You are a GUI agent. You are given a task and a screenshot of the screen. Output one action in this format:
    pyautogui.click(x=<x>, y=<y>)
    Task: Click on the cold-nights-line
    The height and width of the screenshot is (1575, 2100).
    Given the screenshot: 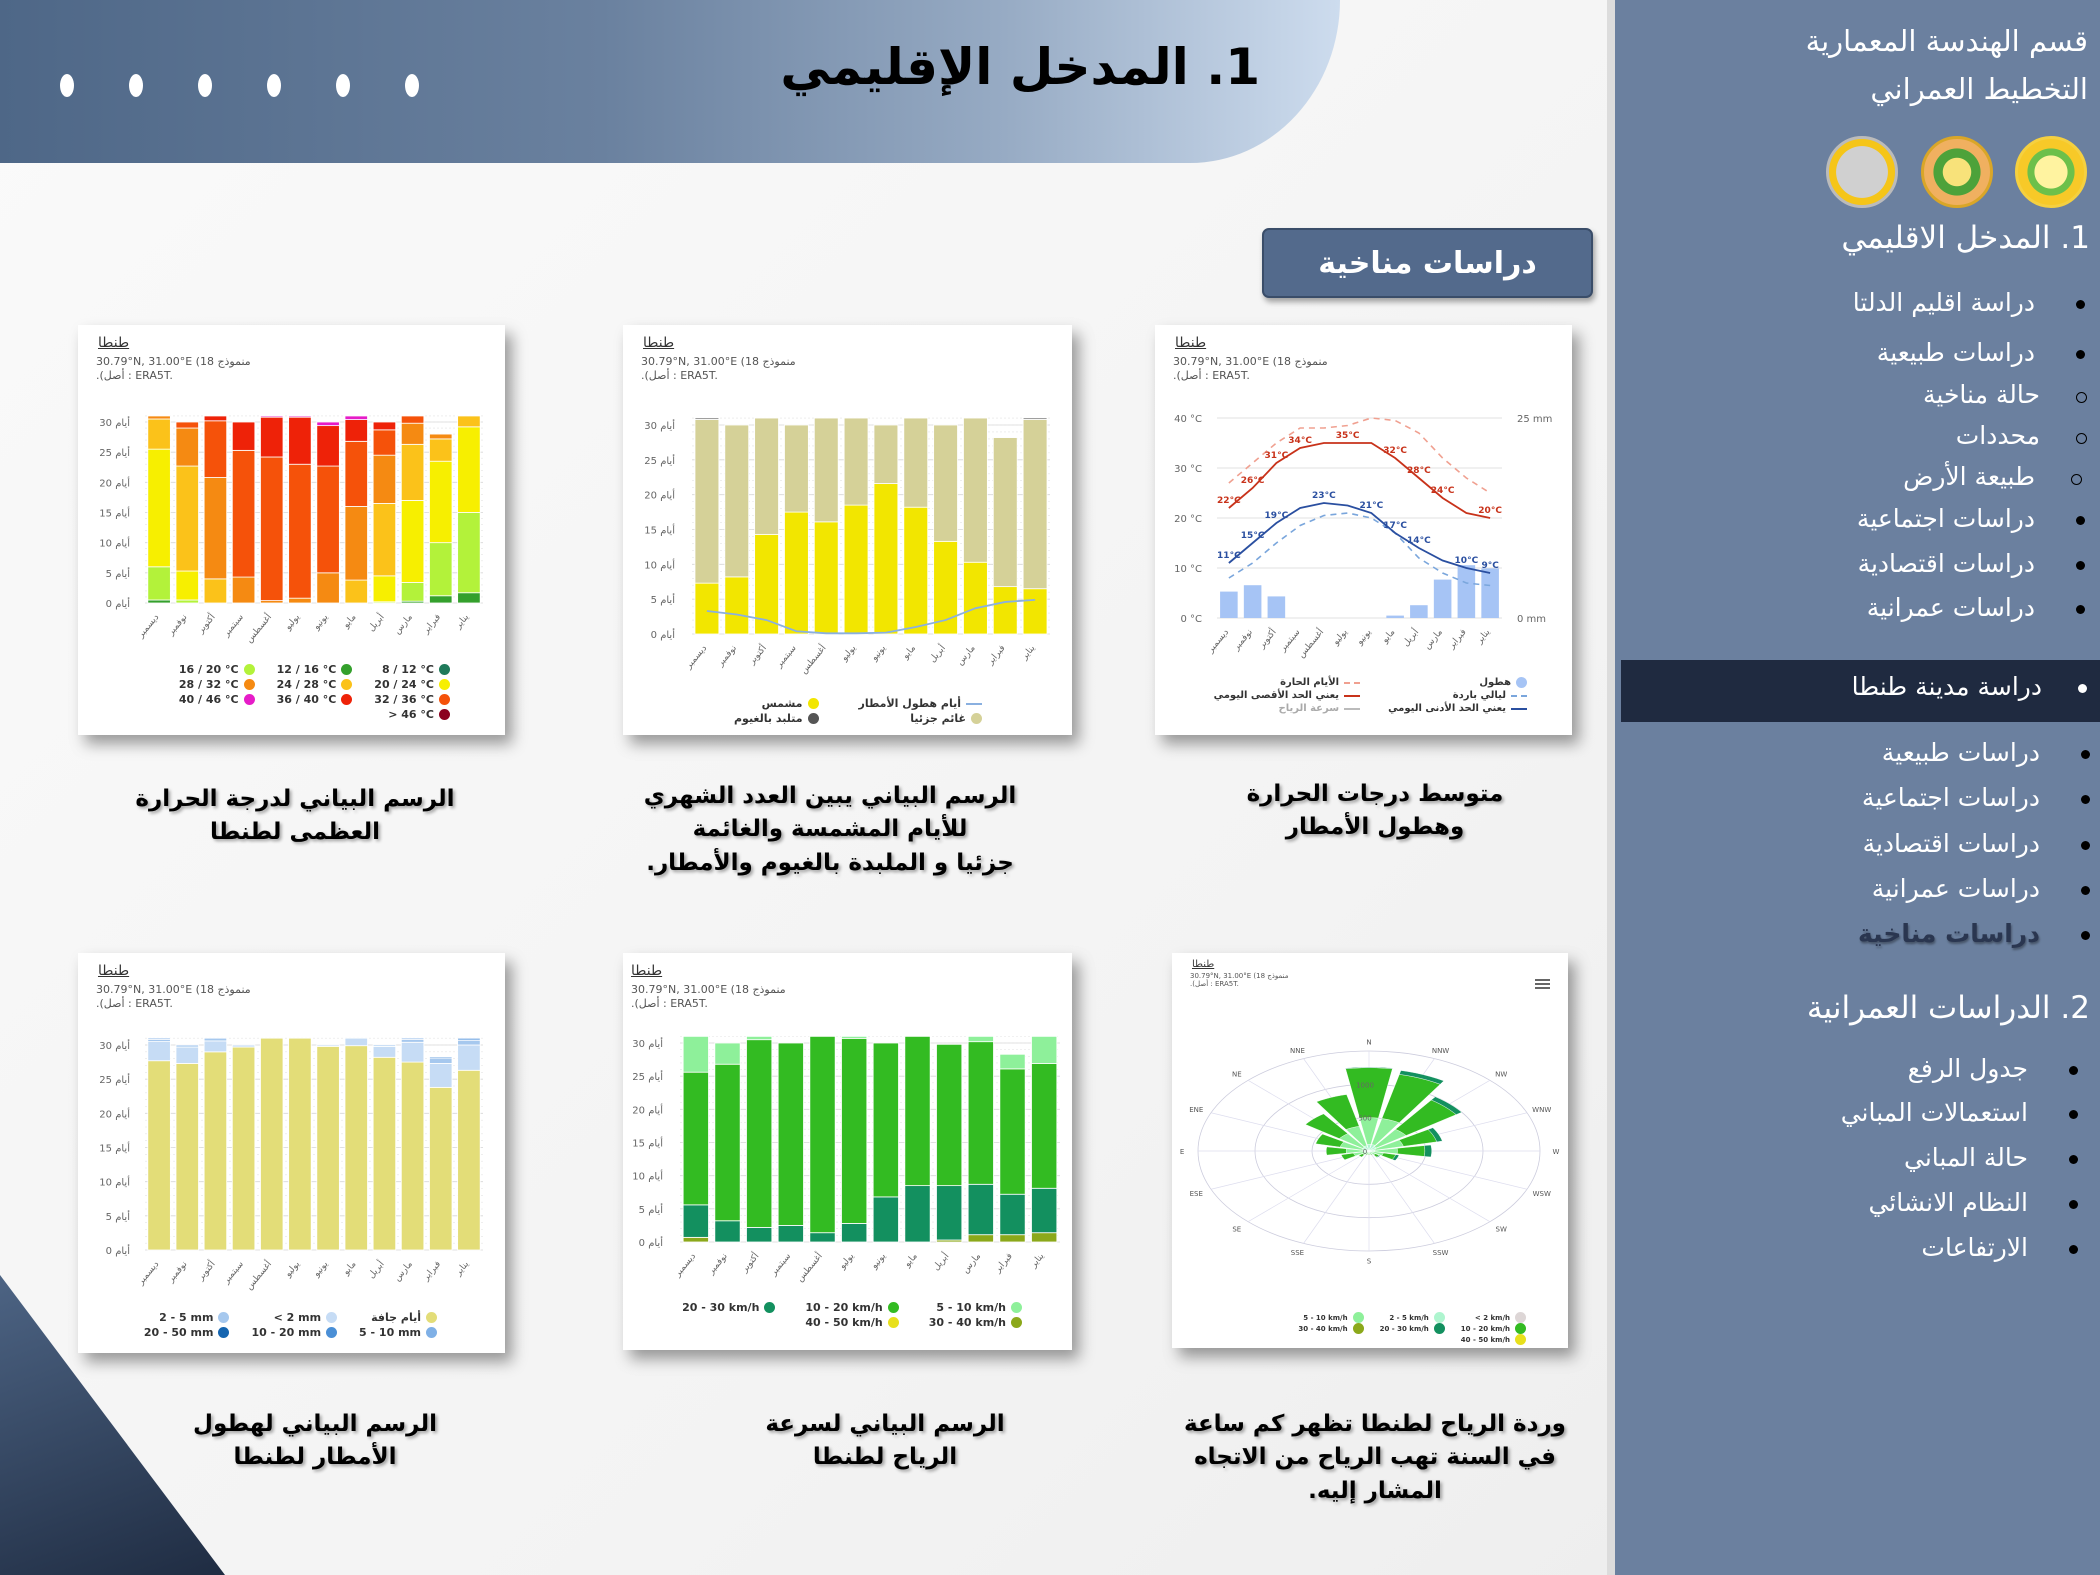 What is the action you would take?
    pyautogui.click(x=1359, y=549)
    